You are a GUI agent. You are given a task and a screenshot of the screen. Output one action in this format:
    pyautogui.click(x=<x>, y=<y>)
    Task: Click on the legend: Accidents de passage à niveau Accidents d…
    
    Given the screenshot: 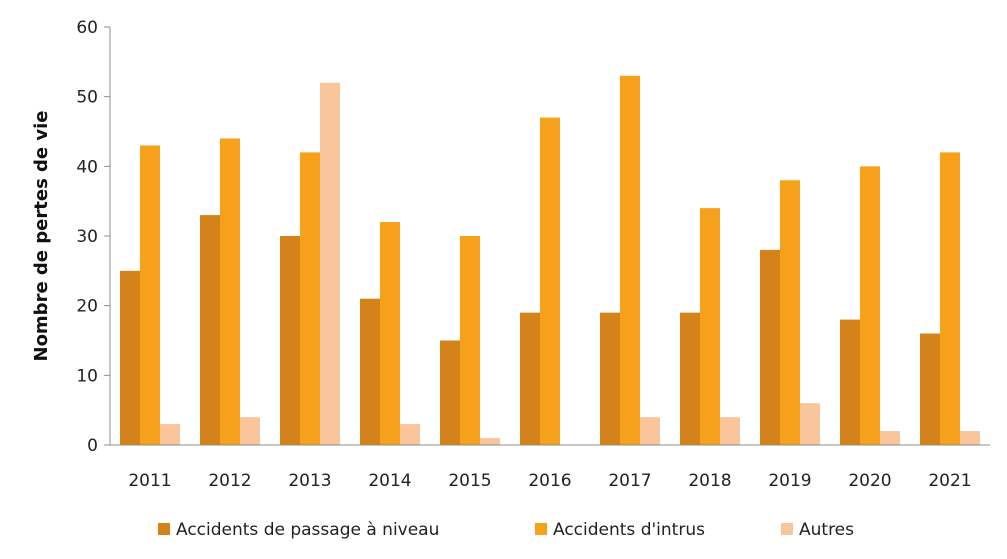 What is the action you would take?
    pyautogui.click(x=506, y=530)
    